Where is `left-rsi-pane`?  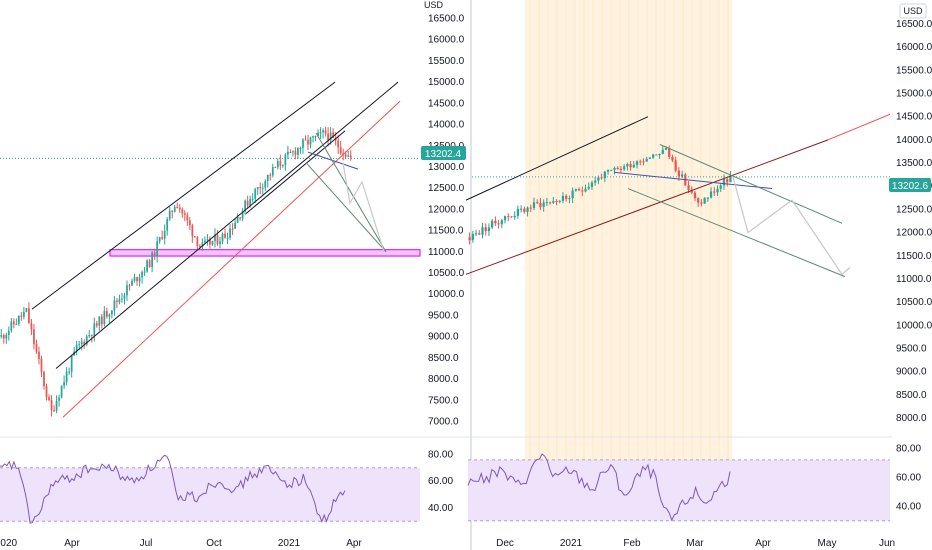
left-rsi-pane is located at coordinates (210, 489).